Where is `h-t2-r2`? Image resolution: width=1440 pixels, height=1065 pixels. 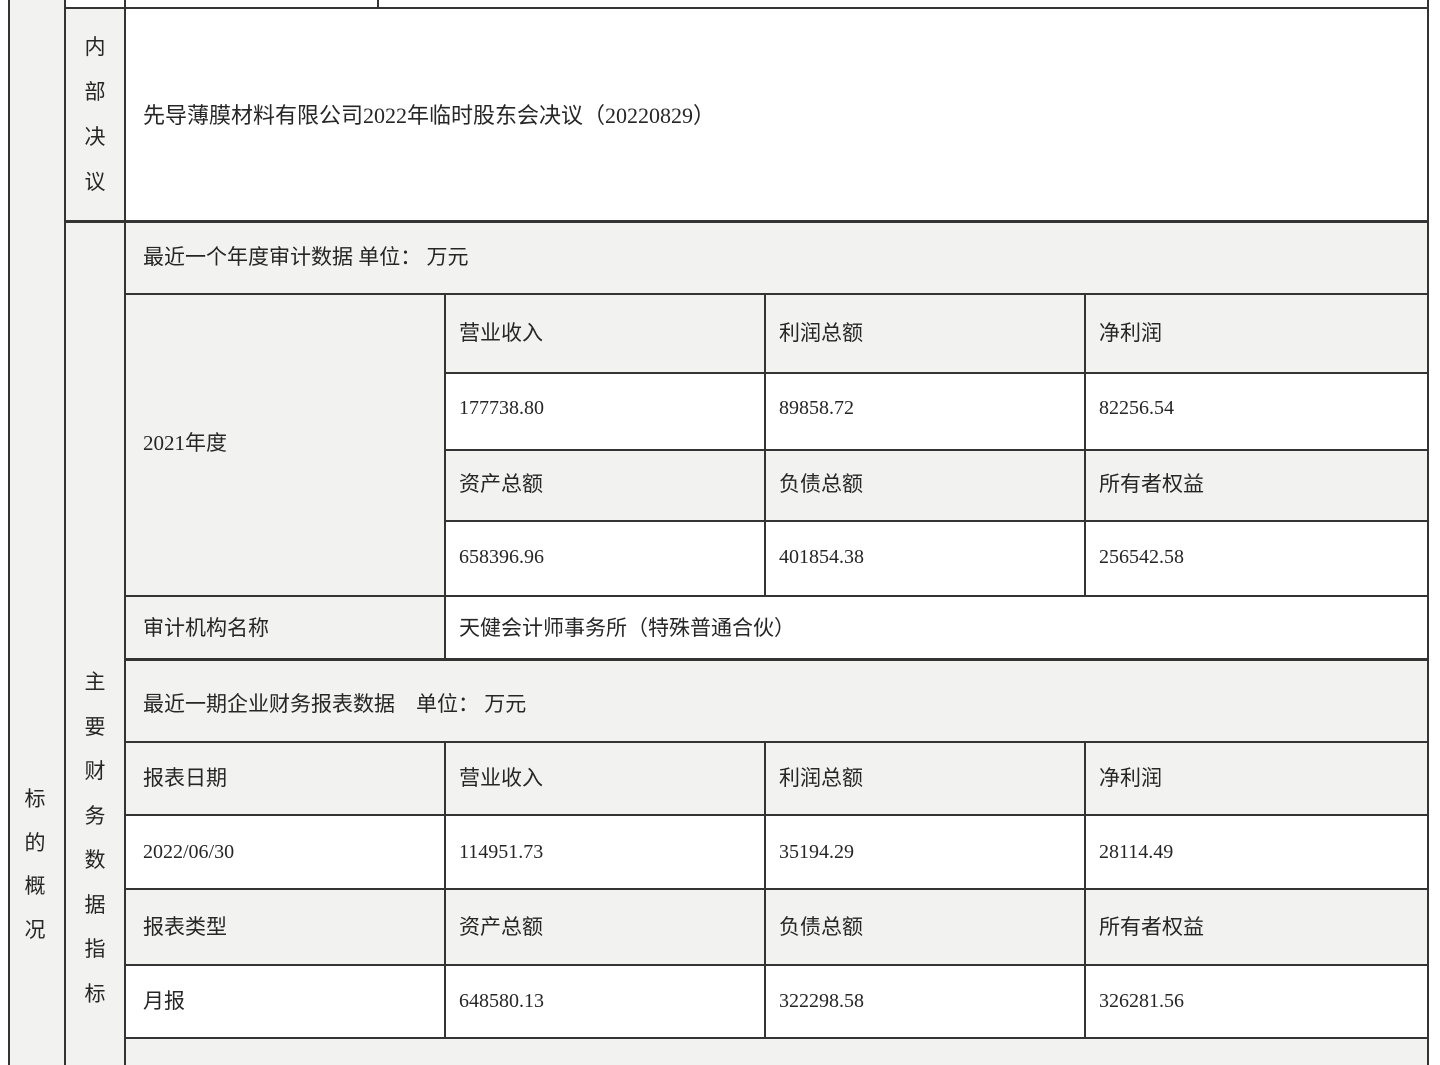
h-t2-r2 is located at coordinates (776, 889).